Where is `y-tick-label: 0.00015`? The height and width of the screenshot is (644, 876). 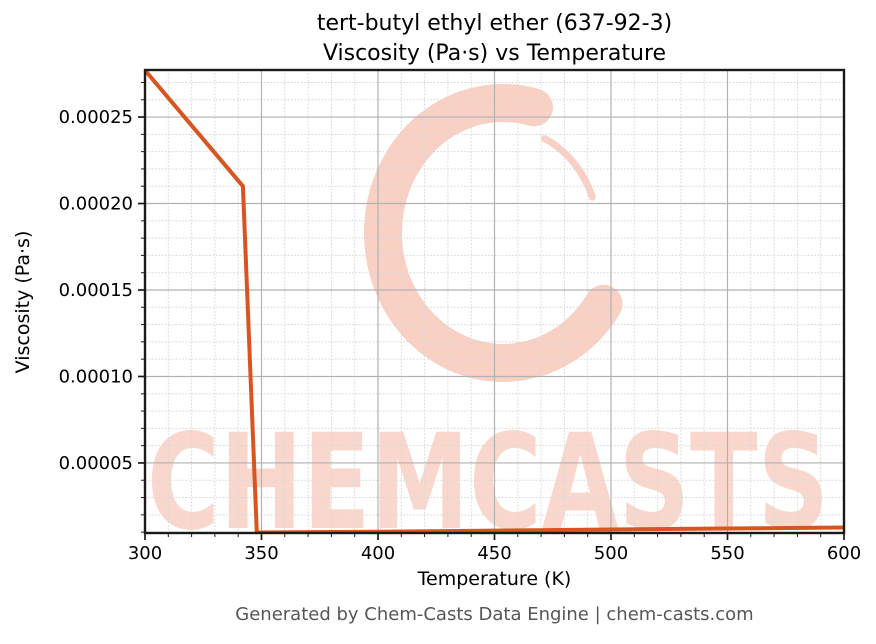
y-tick-label: 0.00015 is located at coordinates (96, 290).